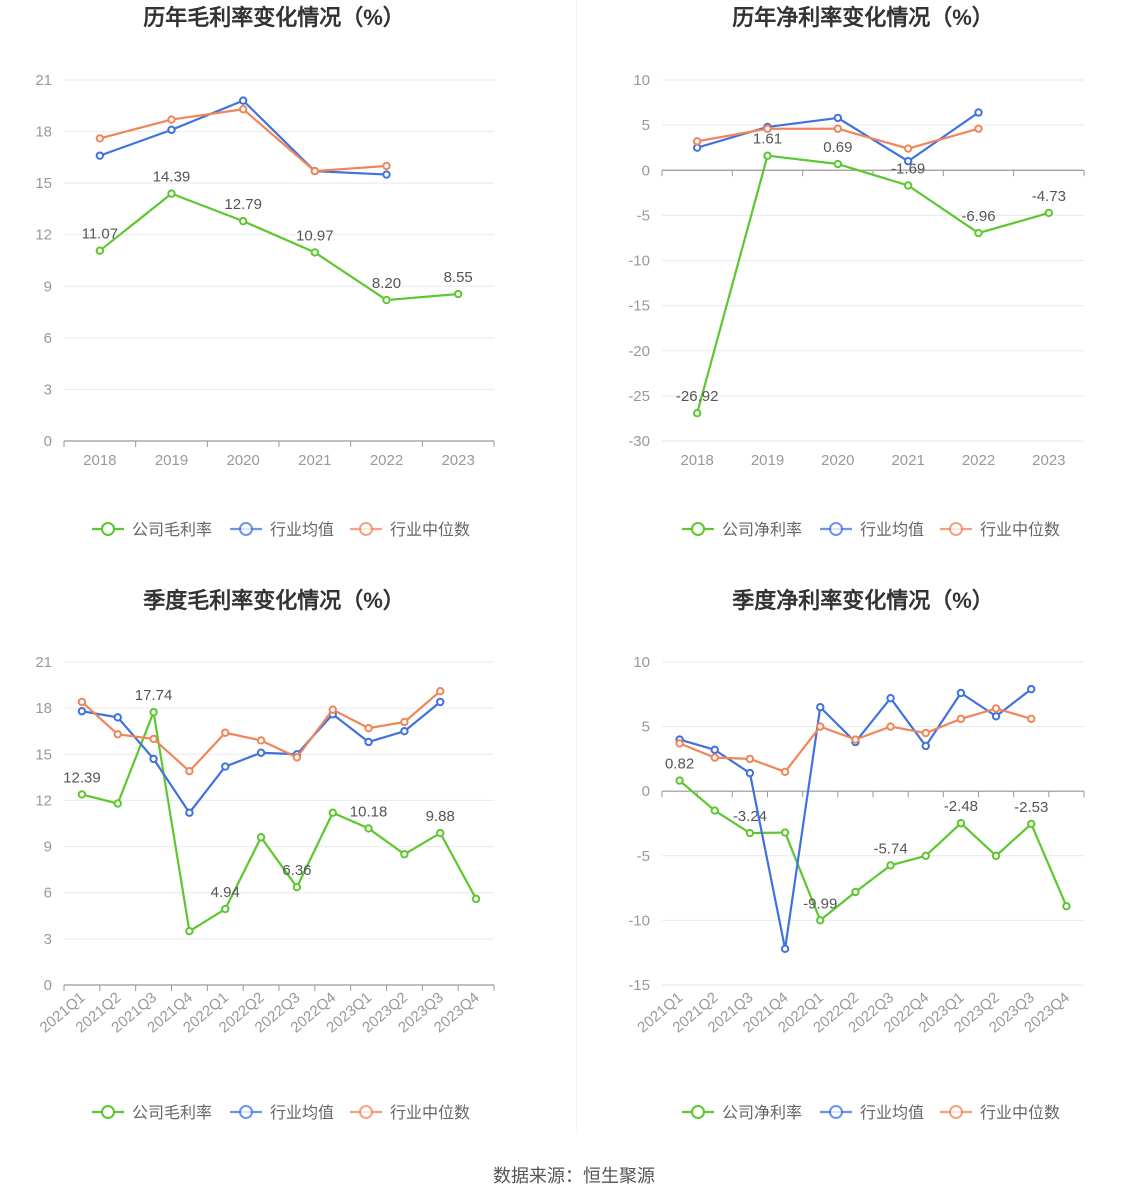  Describe the element at coordinates (43, 662) in the screenshot. I see `y-tick-label: 21` at that location.